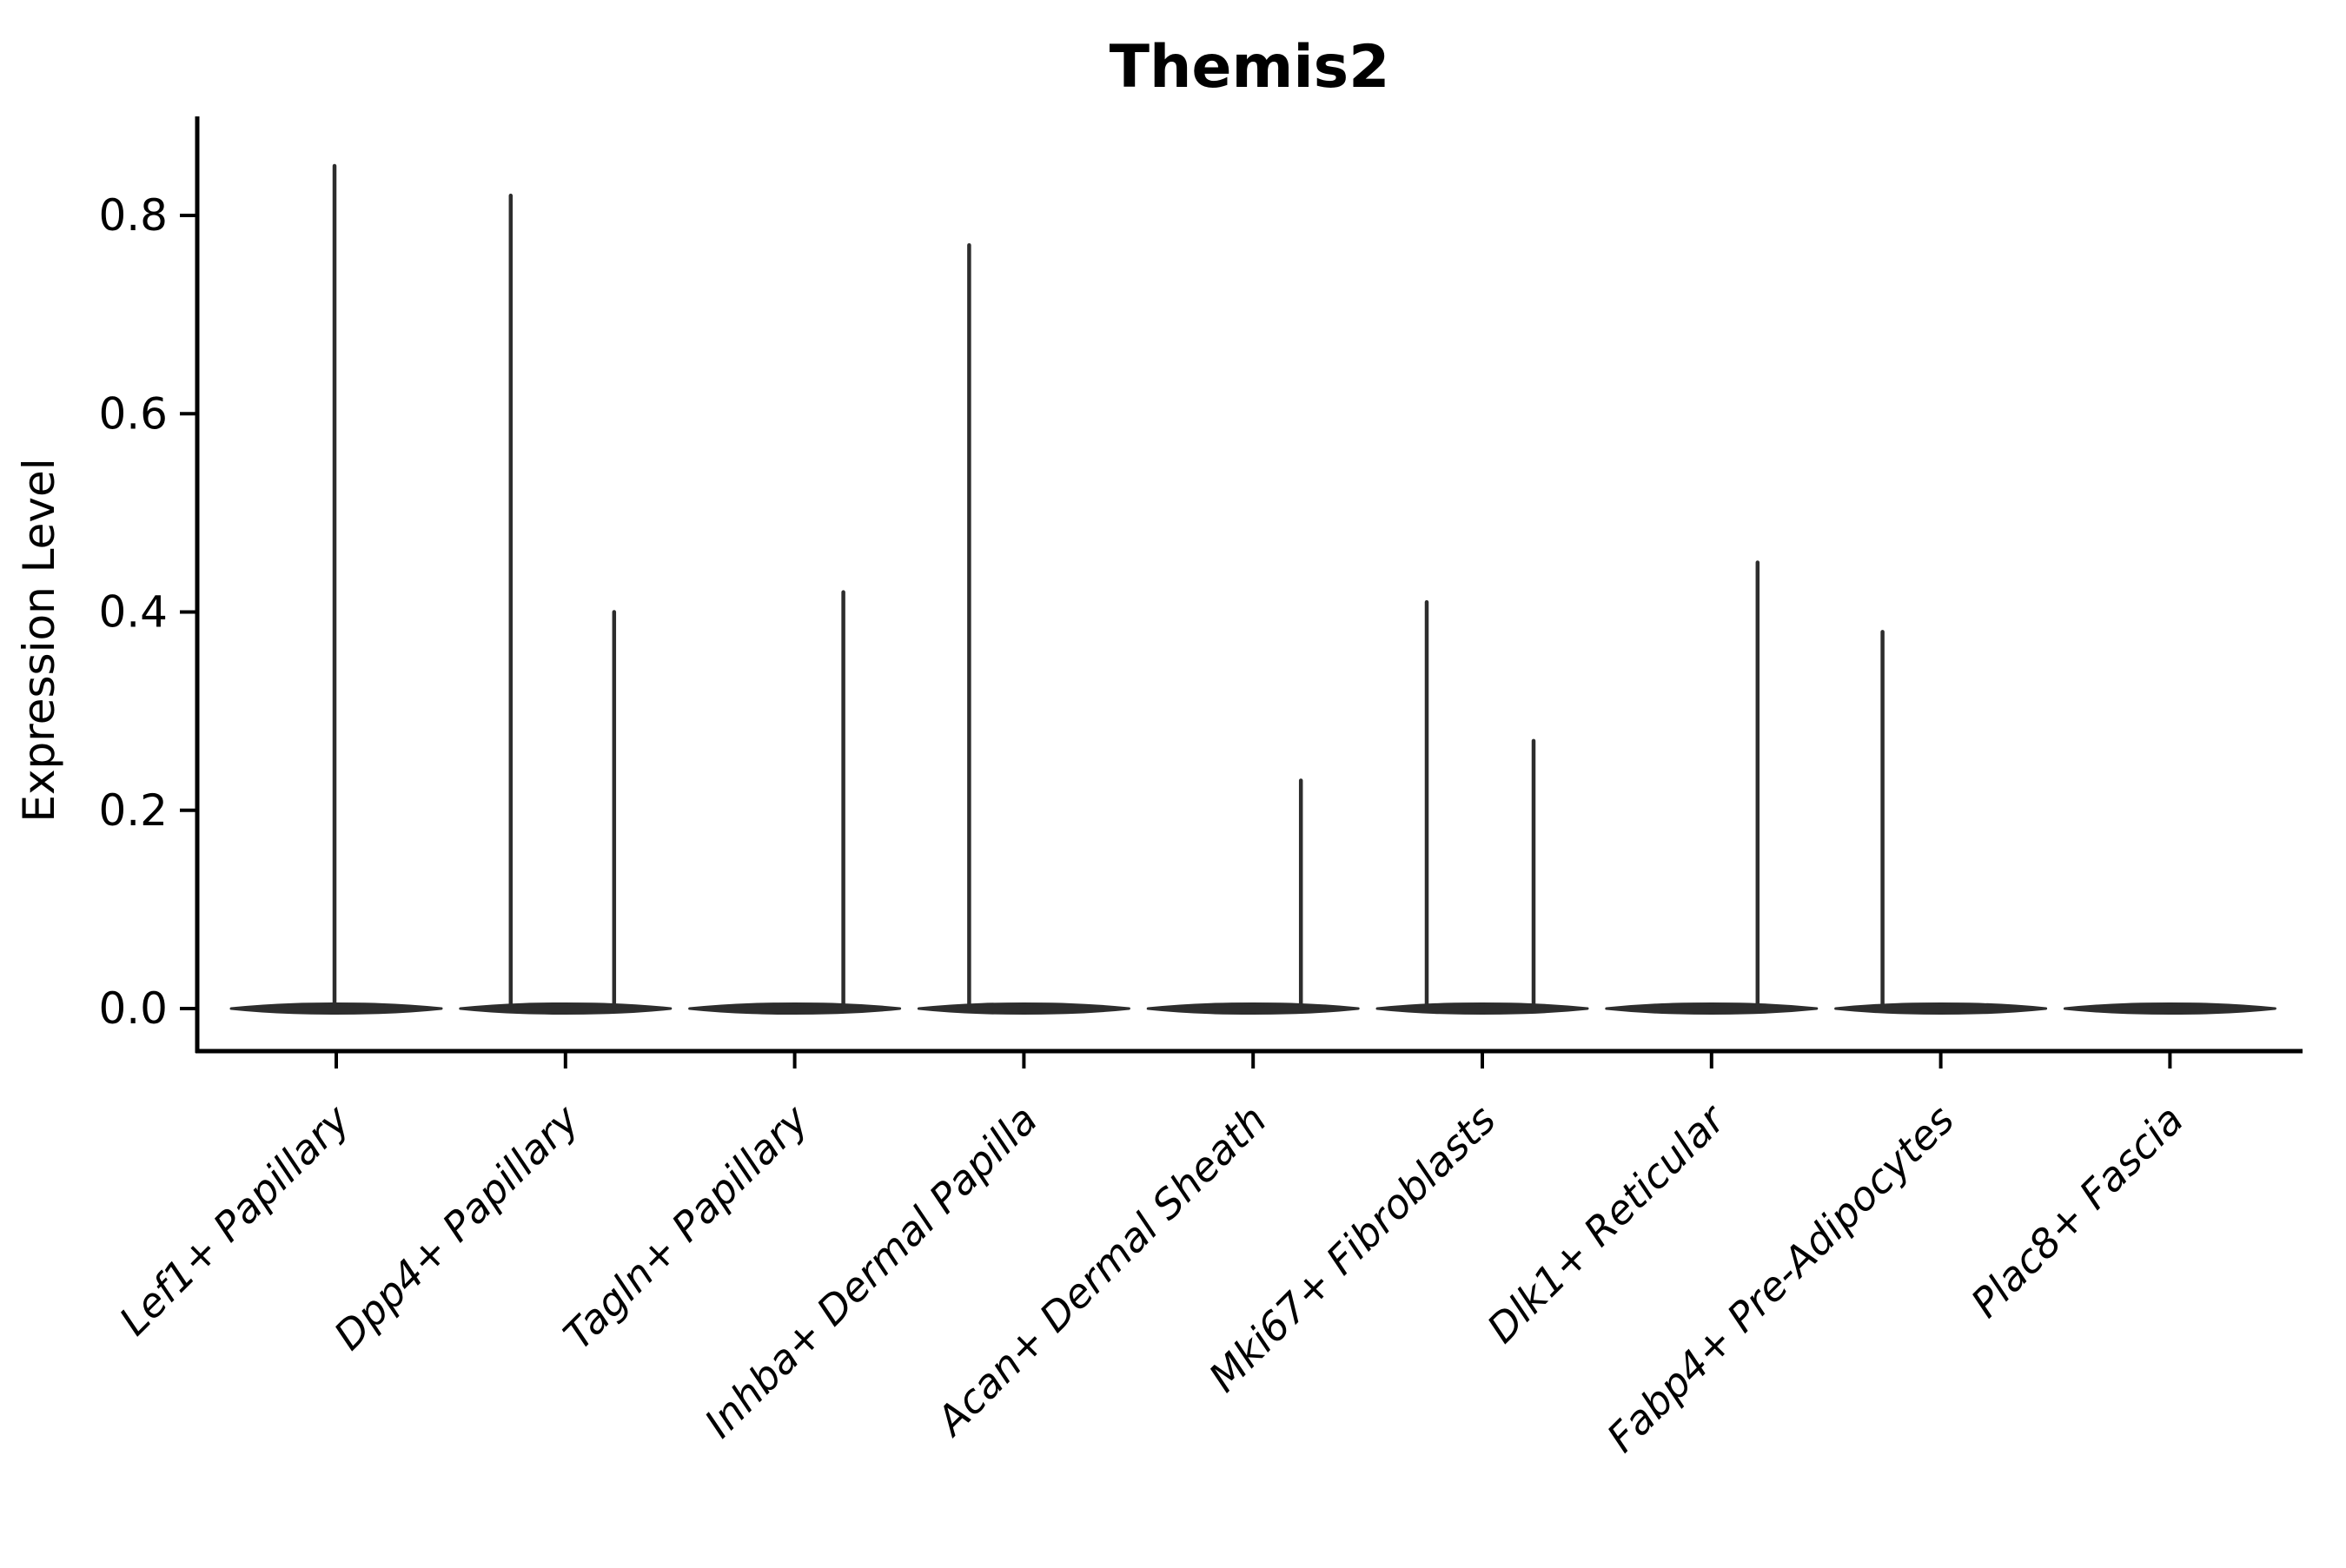  I want to click on y-tick-label: 0.4, so click(133, 612).